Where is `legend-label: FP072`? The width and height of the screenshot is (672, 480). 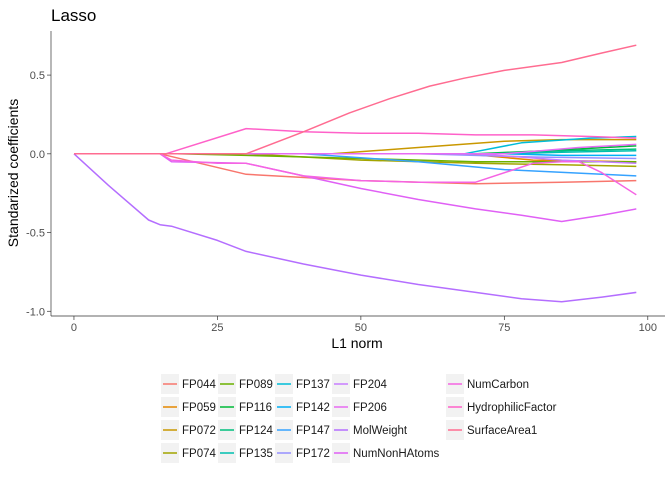
legend-label: FP072 is located at coordinates (199, 431).